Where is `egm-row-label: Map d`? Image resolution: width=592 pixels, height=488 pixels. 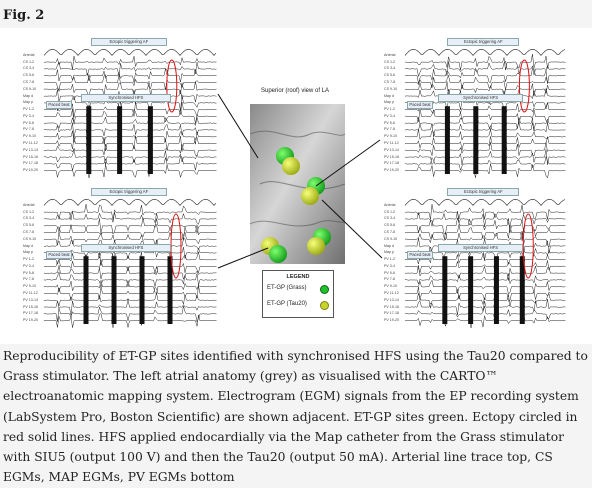 egm-row-label: Map d is located at coordinates (28, 95).